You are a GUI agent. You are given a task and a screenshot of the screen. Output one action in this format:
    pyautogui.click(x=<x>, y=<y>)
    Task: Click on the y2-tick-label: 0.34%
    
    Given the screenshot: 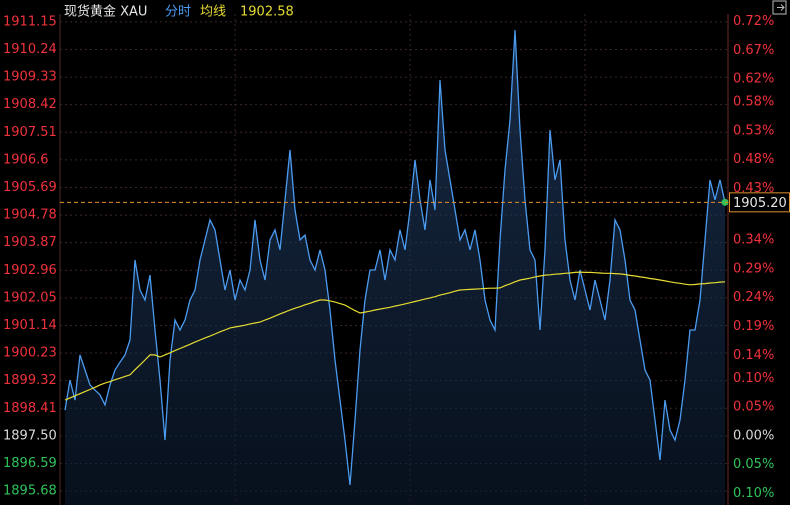 What is the action you would take?
    pyautogui.click(x=753, y=240)
    